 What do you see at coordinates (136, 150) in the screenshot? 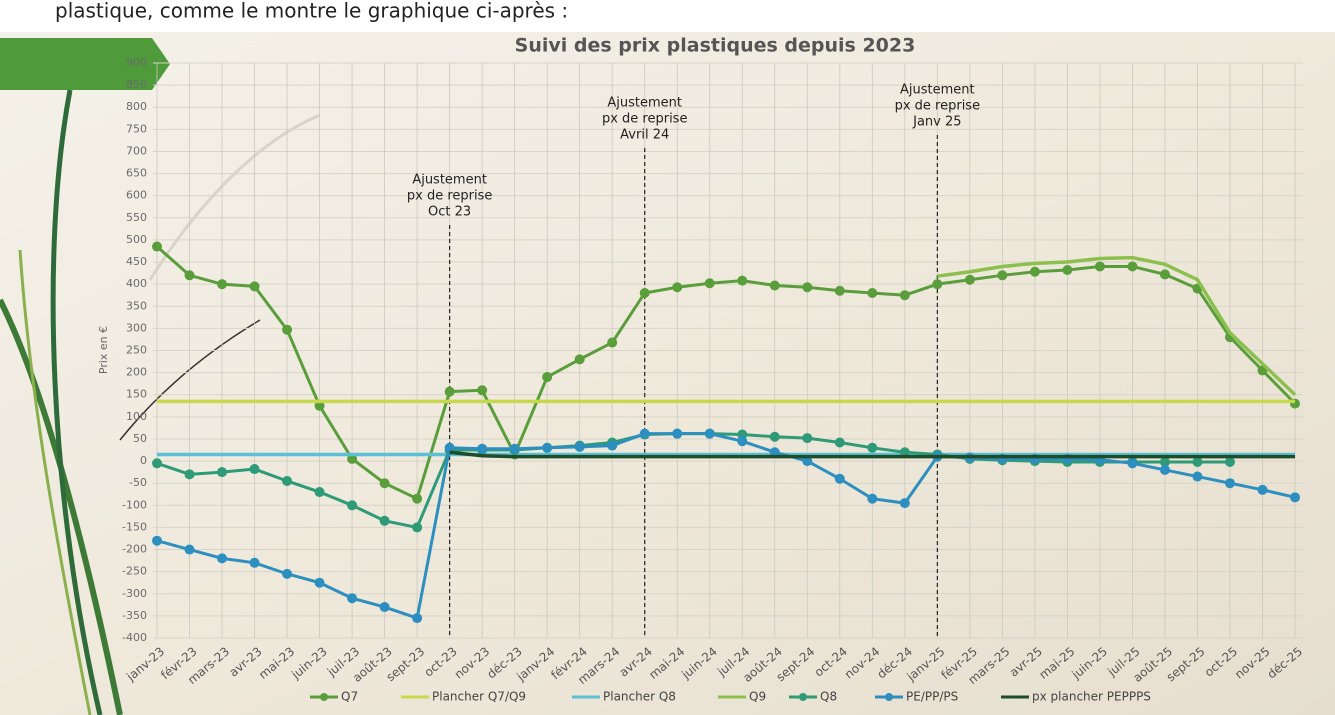
I see `y-tick-label: 700` at bounding box center [136, 150].